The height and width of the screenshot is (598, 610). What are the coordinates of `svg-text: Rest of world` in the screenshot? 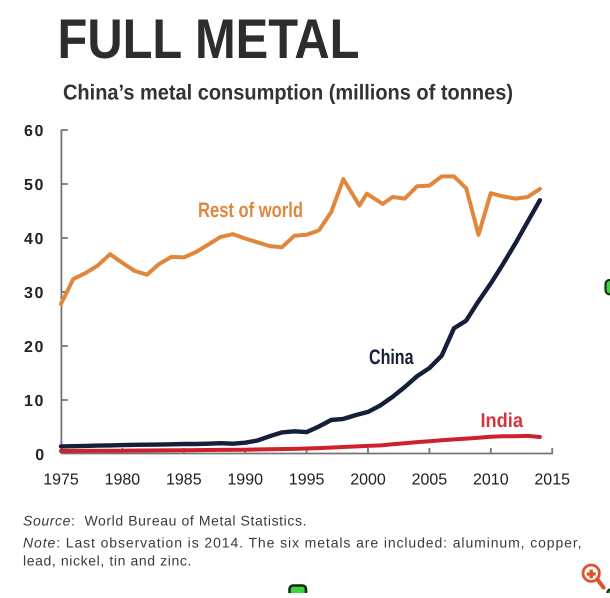 It's located at (250, 210).